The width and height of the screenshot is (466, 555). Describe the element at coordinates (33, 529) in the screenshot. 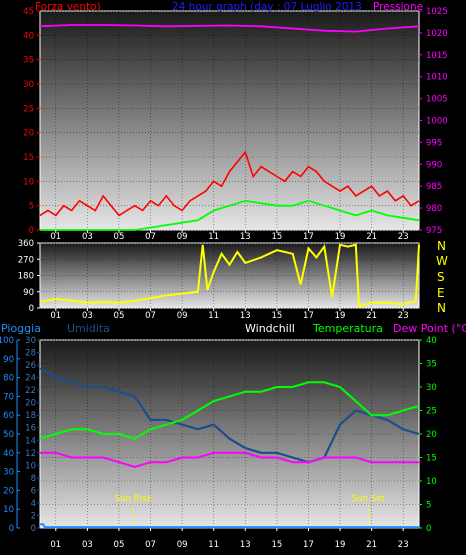

I see `humidity-tick-label: 0` at that location.